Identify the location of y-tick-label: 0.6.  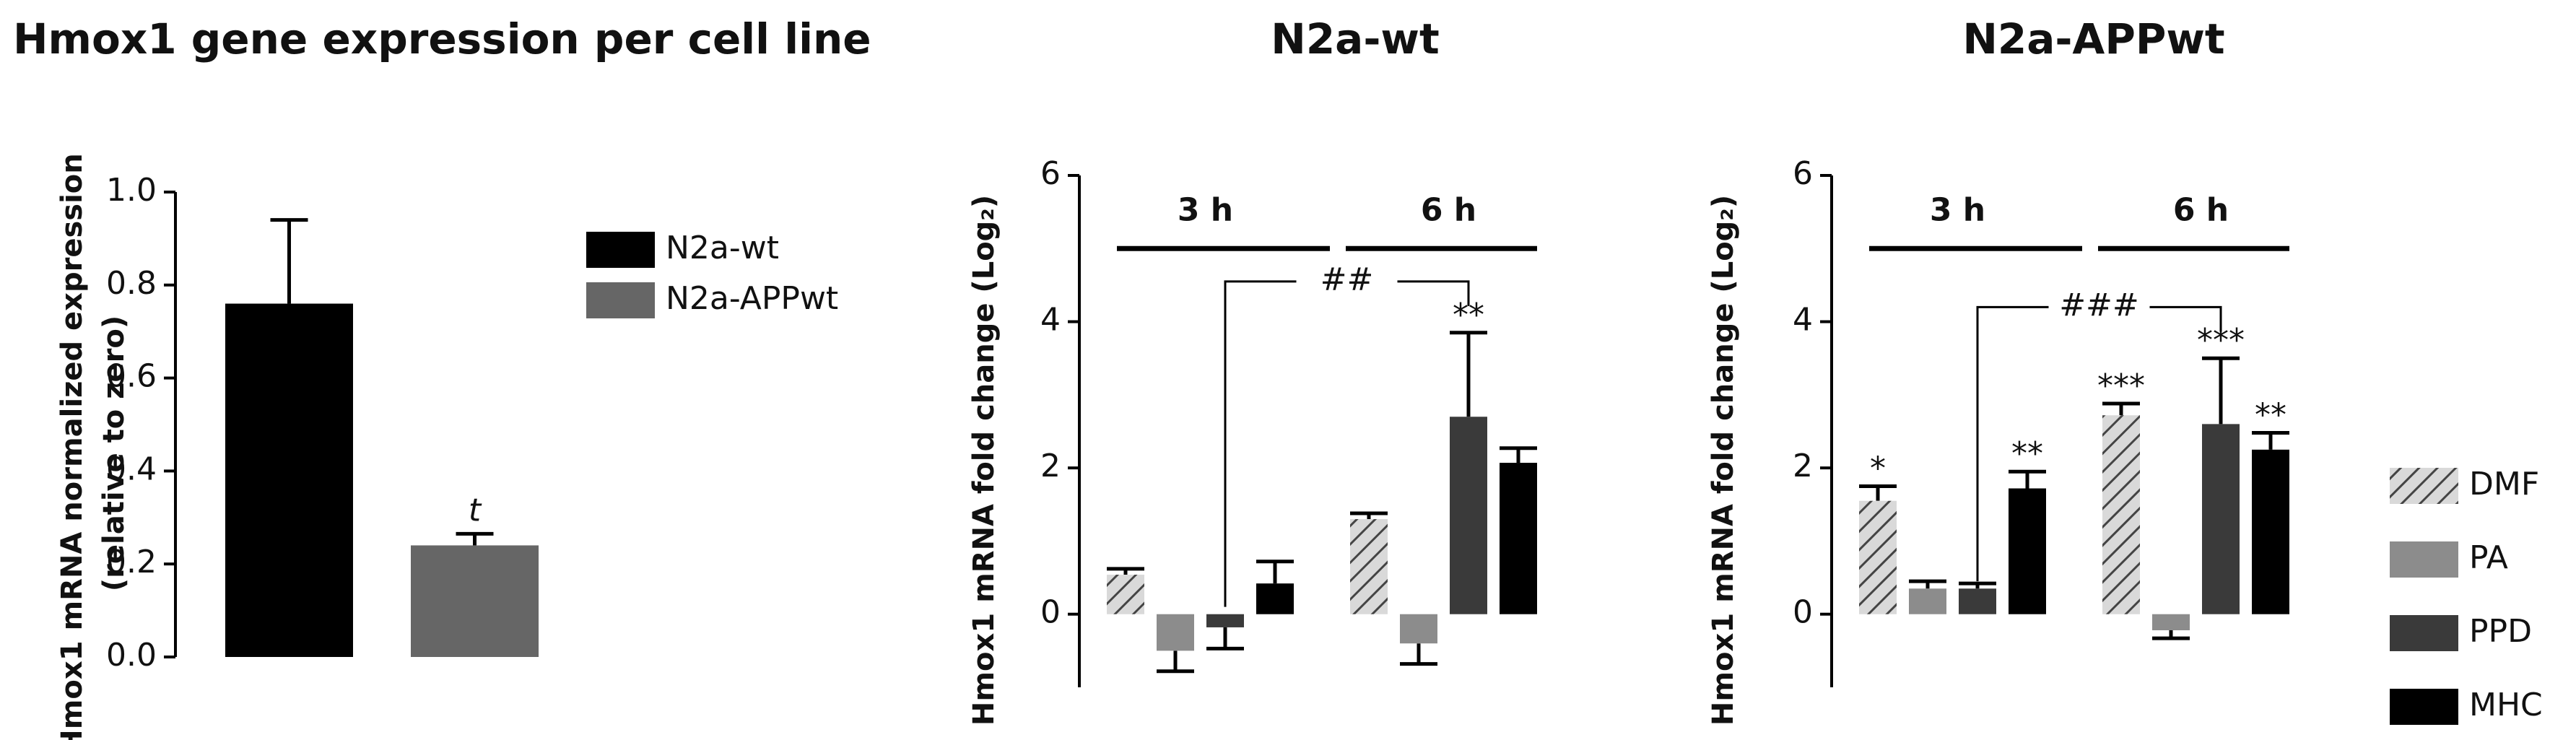
(131, 376).